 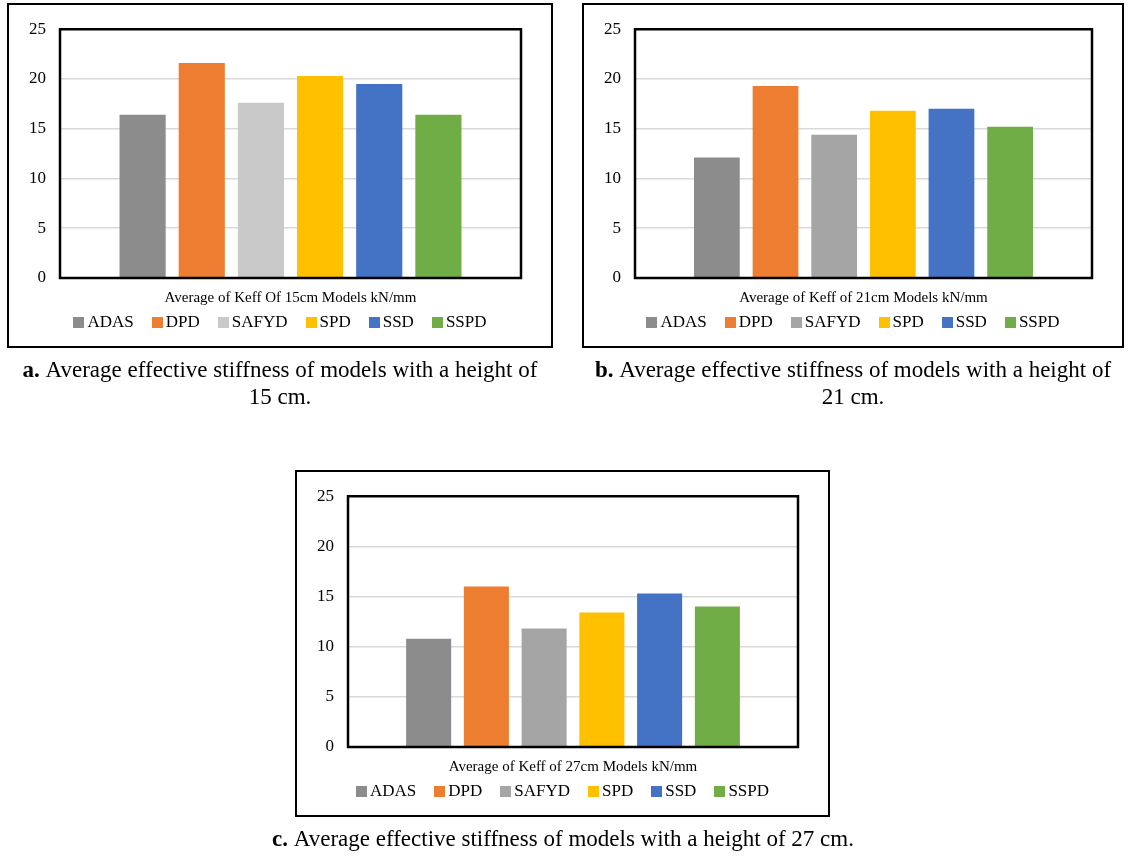 I want to click on text: a. Average effective stiffness of models with a height of 15 cm., so click(x=280, y=383).